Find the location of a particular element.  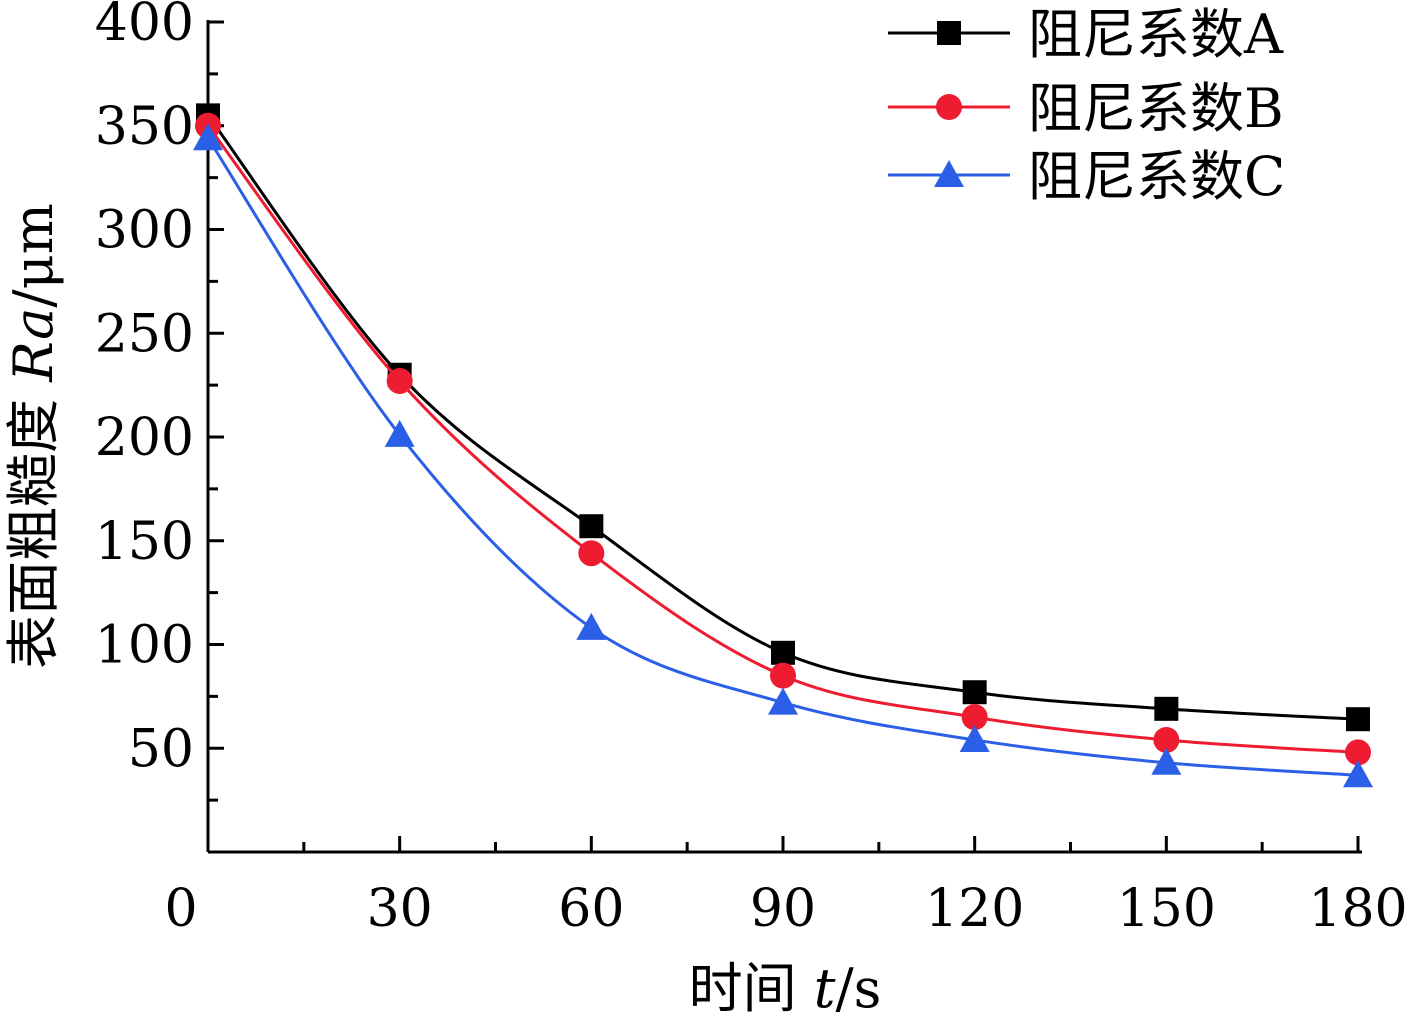

x-axis-ticks: 0 30 60 90 120 150 180 is located at coordinates (785, 887).